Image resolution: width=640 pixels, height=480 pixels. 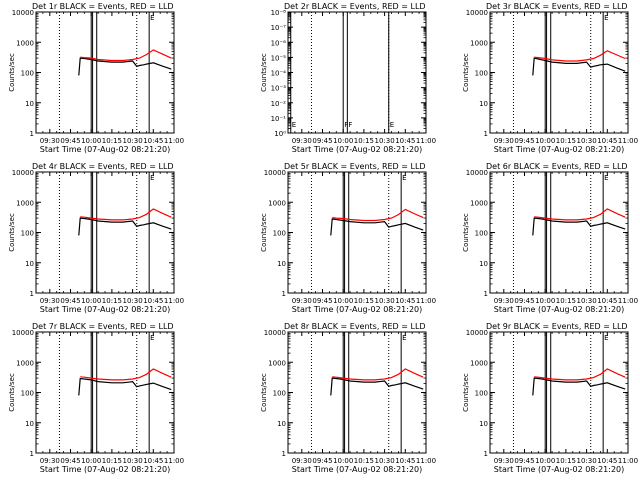 I want to click on marker-label: F, so click(x=346, y=125).